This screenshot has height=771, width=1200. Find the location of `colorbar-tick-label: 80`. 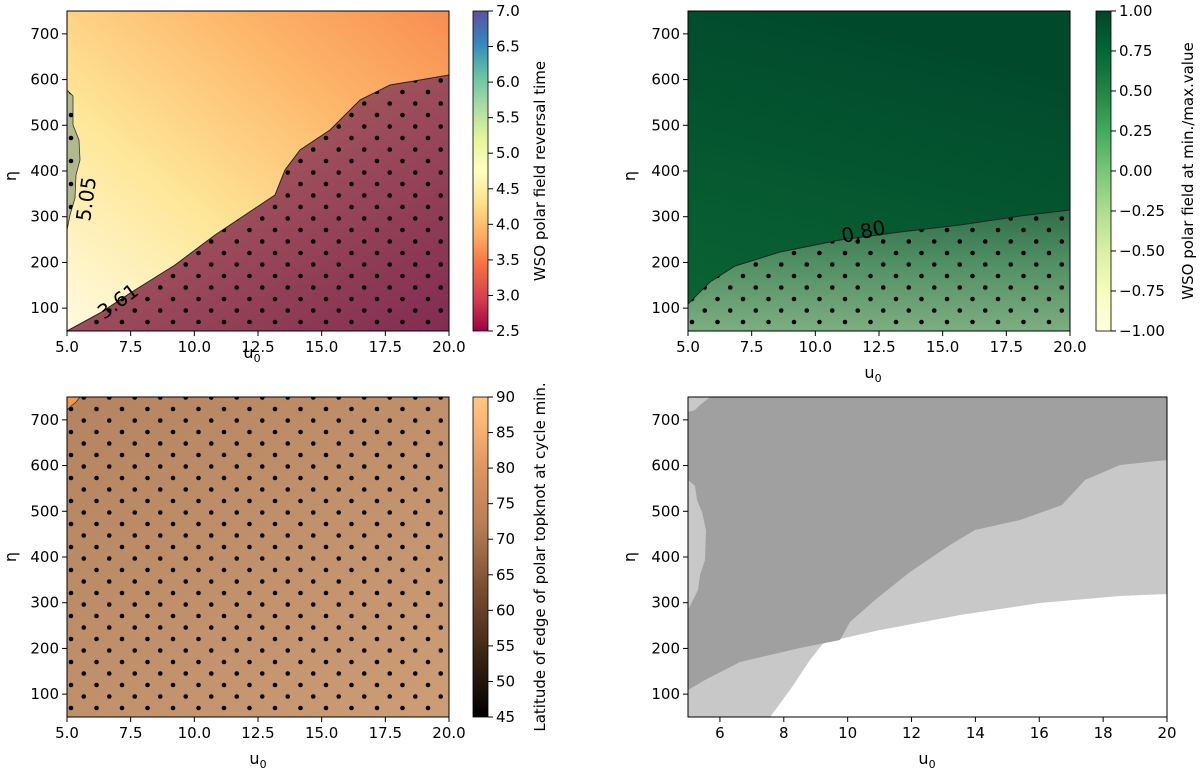

colorbar-tick-label: 80 is located at coordinates (505, 468).